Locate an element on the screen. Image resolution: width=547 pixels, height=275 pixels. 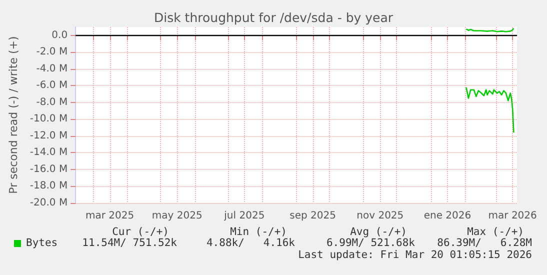
text: 4.88k/ 4.16k is located at coordinates (250, 243).